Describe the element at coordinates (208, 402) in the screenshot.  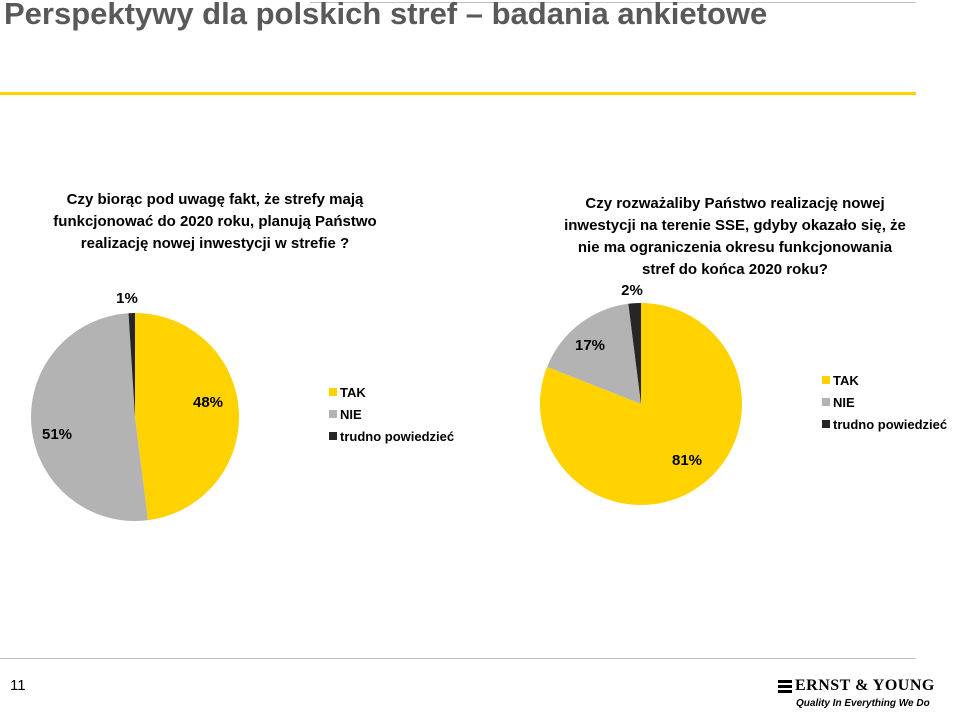
I see `chart-1-data-label-1: 48%` at that location.